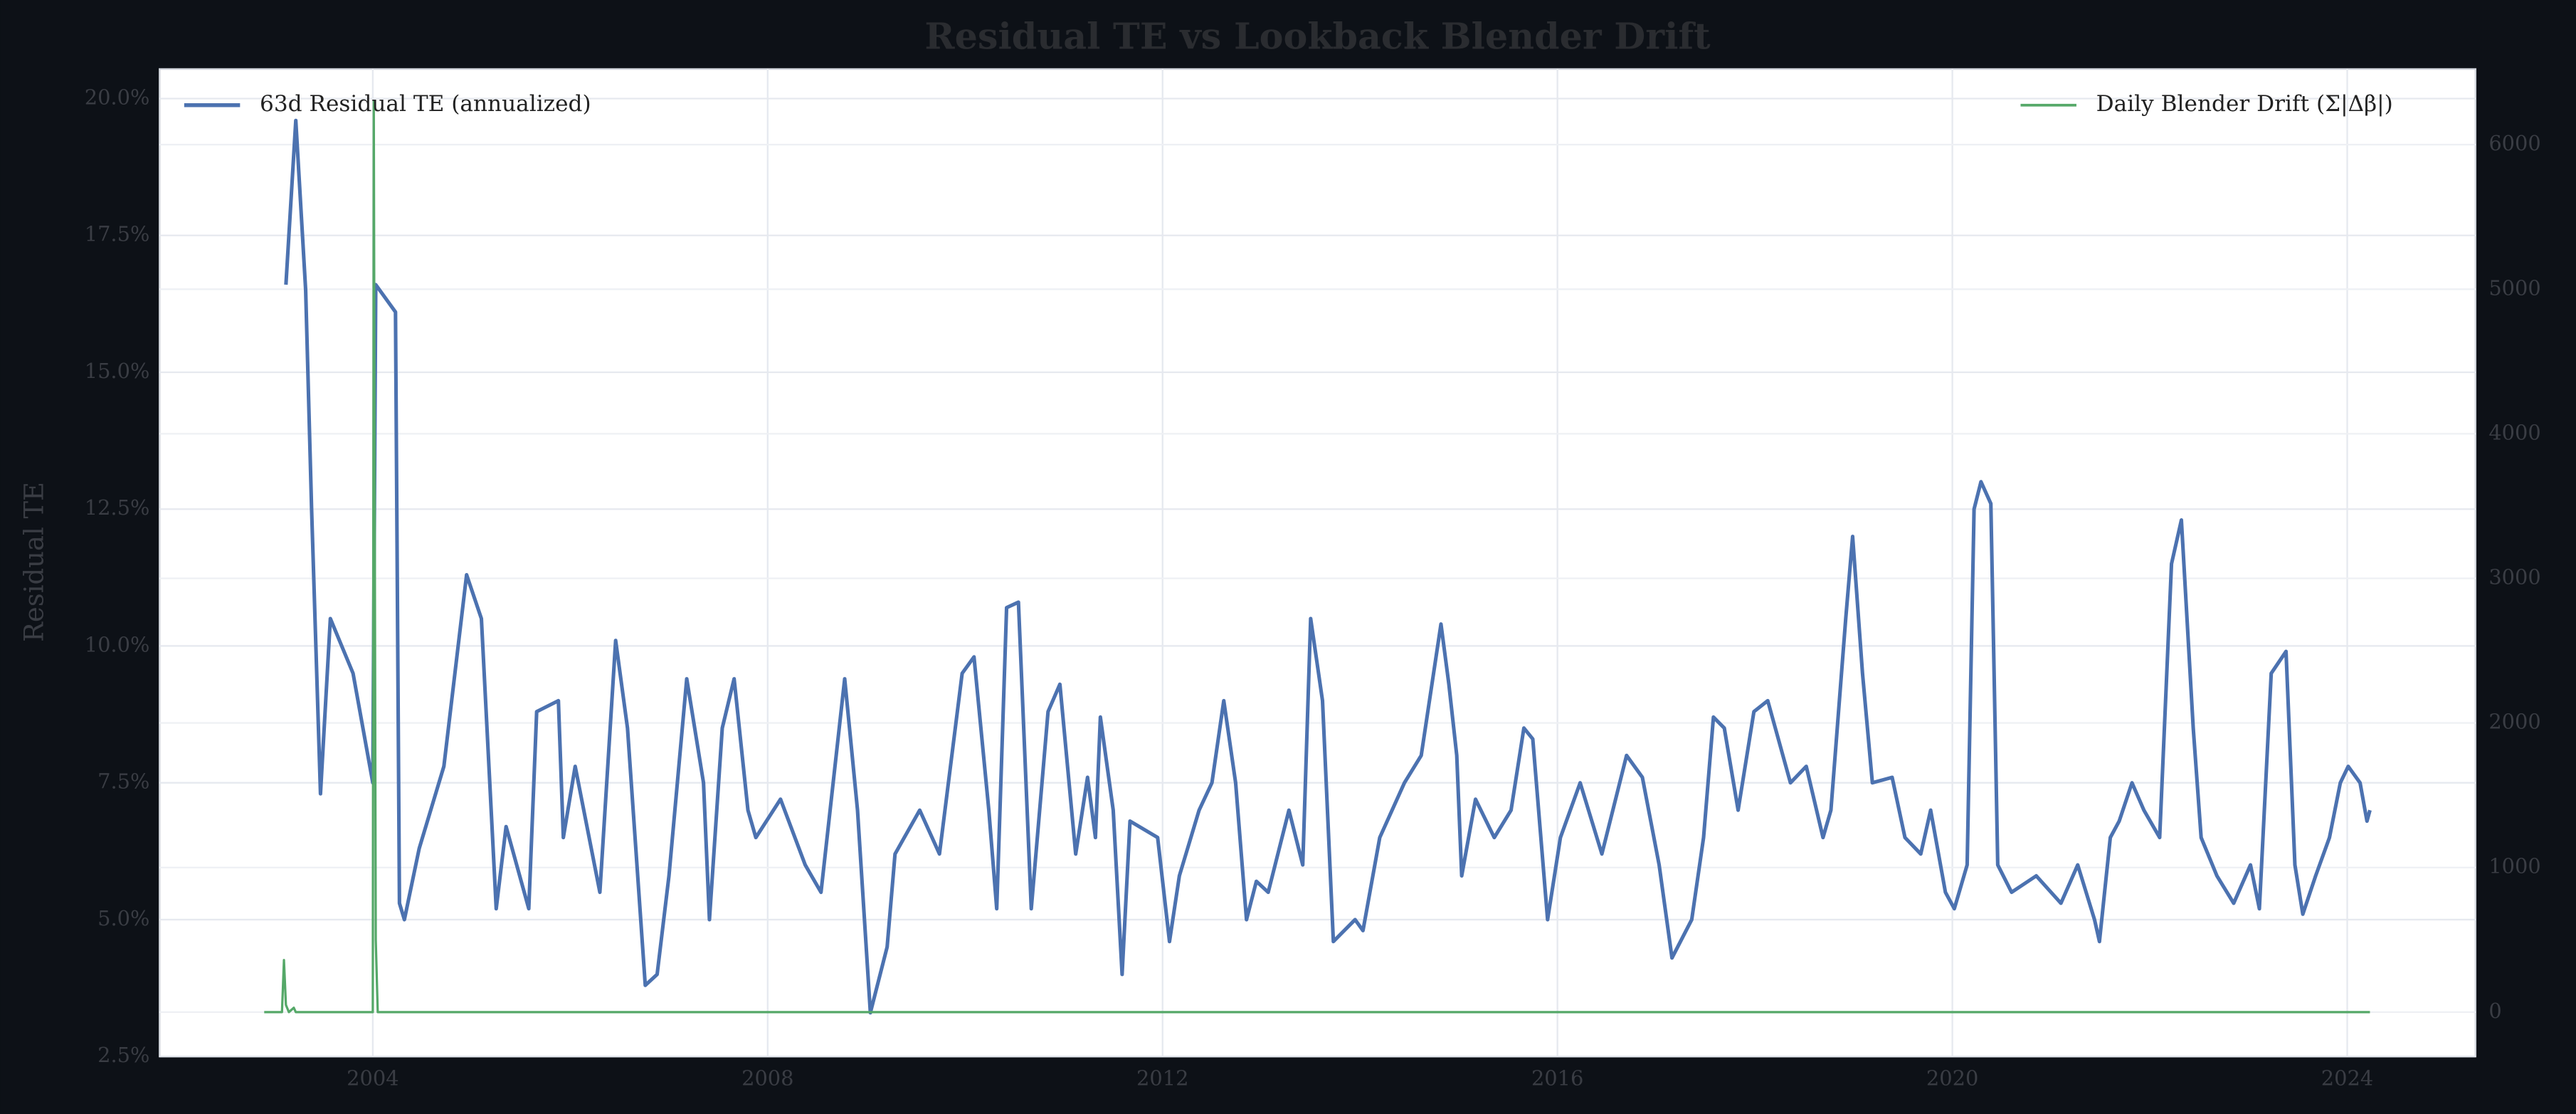 This screenshot has width=2576, height=1114. What do you see at coordinates (1952, 1078) in the screenshot?
I see `x-tick-label: 2020` at bounding box center [1952, 1078].